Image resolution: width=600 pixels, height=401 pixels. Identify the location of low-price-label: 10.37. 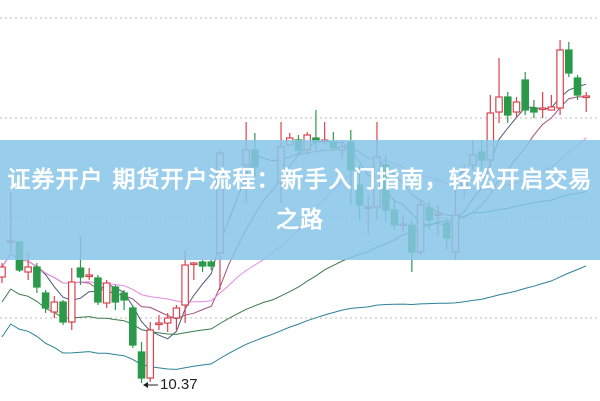
(179, 384).